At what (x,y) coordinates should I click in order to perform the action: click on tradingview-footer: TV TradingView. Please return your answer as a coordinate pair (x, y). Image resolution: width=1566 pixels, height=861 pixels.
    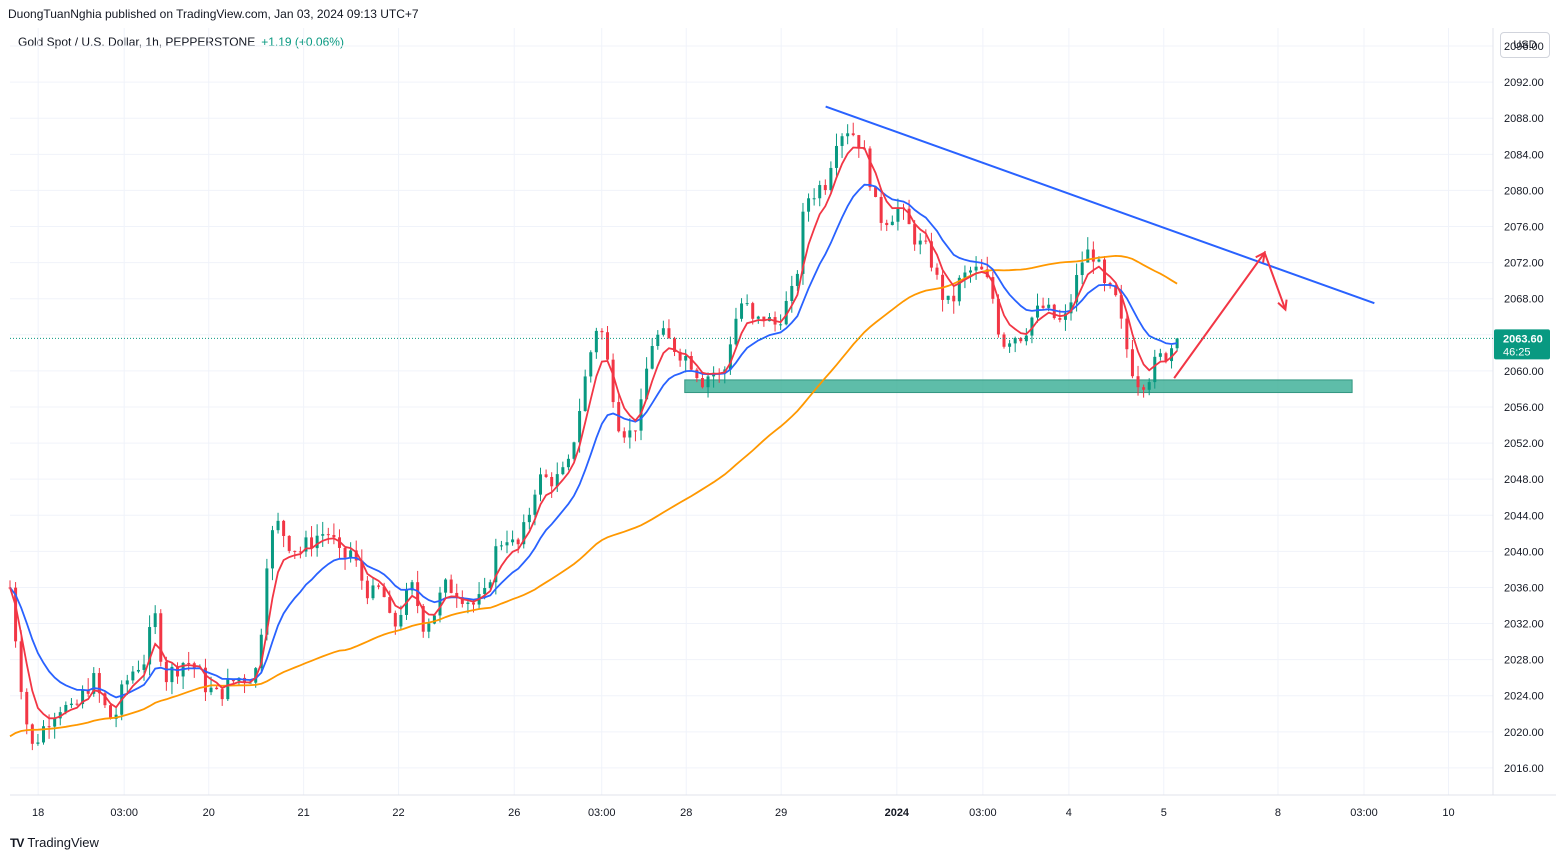
    Looking at the image, I should click on (54, 842).